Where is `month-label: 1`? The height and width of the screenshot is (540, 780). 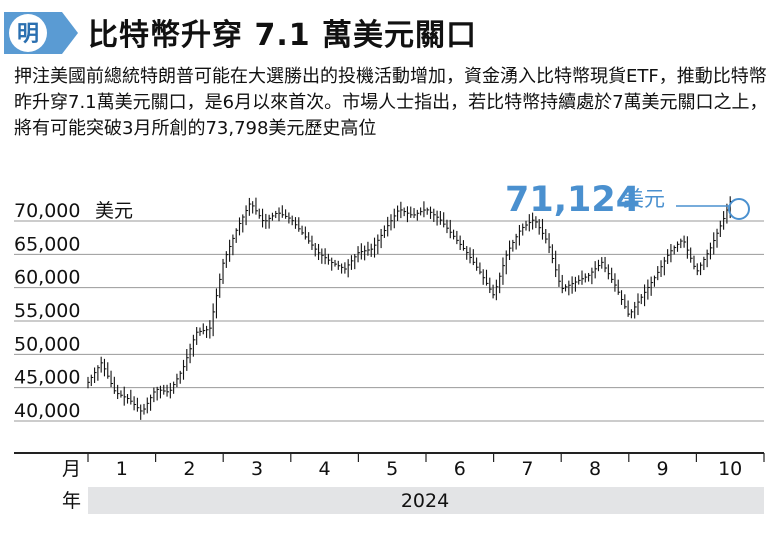 month-label: 1 is located at coordinates (122, 469).